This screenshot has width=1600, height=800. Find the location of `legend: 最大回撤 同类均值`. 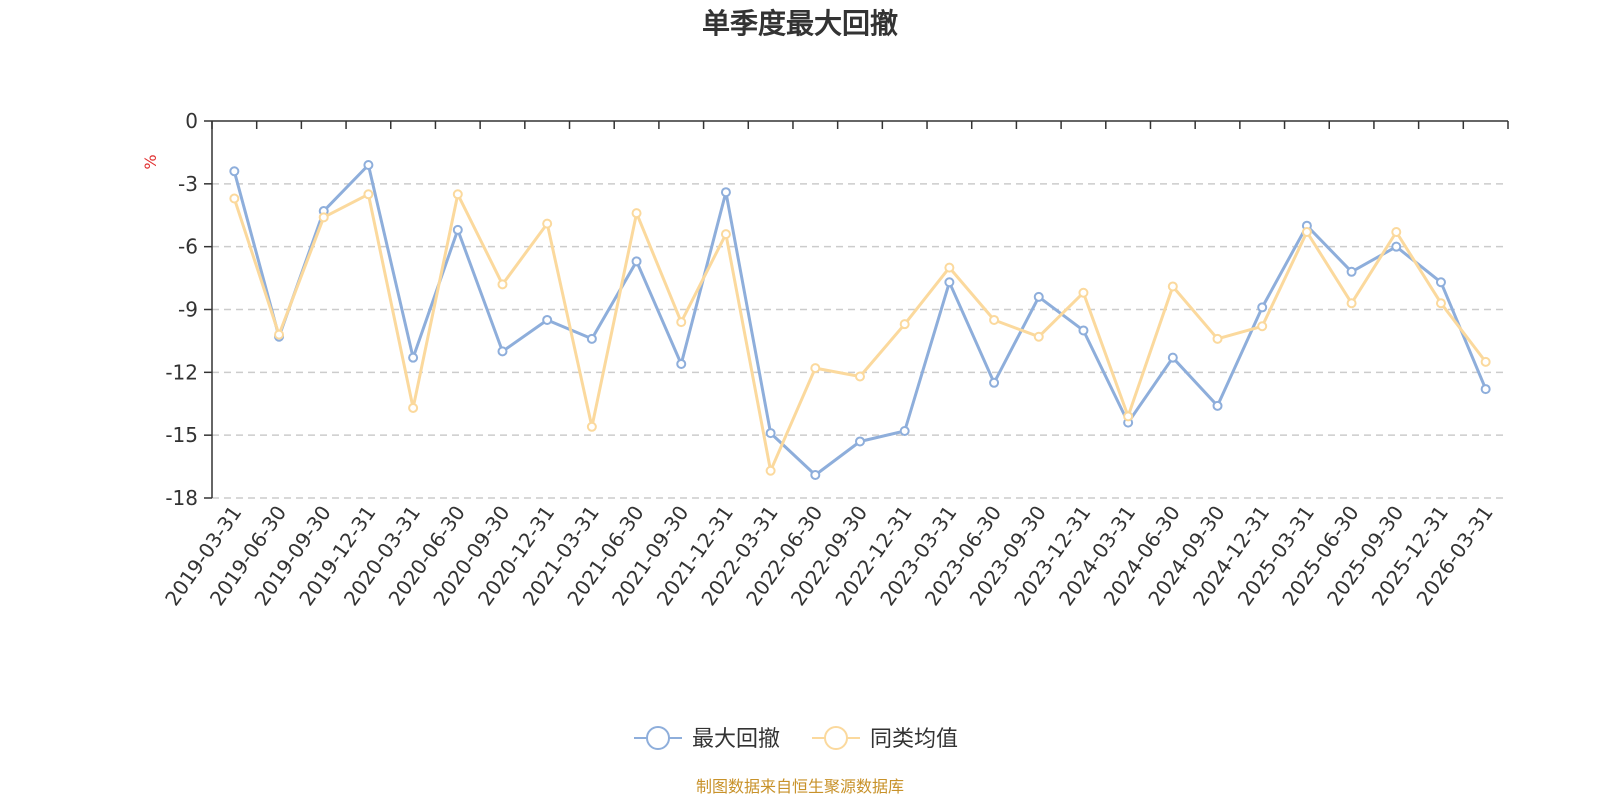

legend: 最大回撤 同类均值 is located at coordinates (796, 739).